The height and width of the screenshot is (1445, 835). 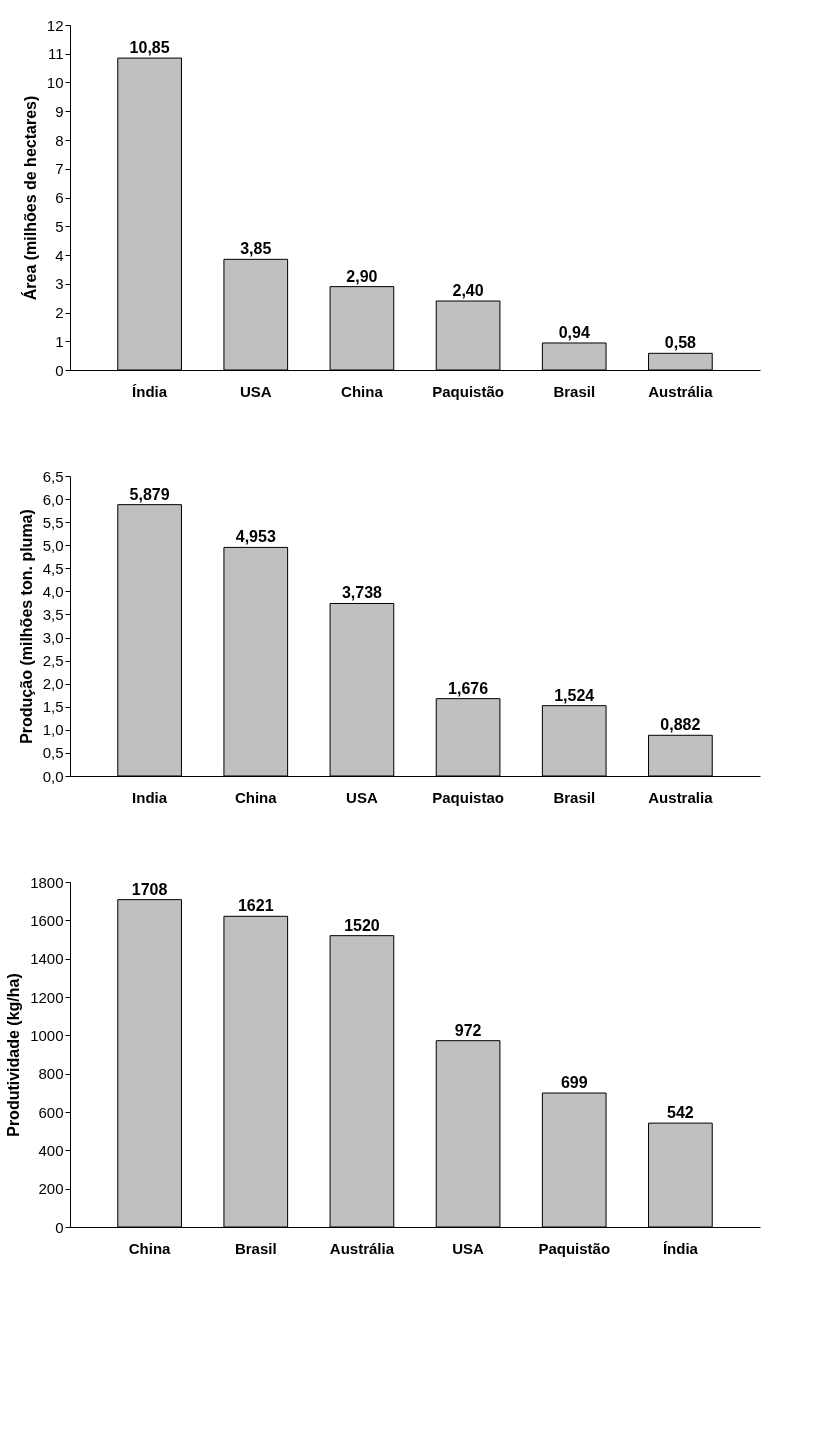 What do you see at coordinates (362, 276) in the screenshot?
I see `data-label: 2,90` at bounding box center [362, 276].